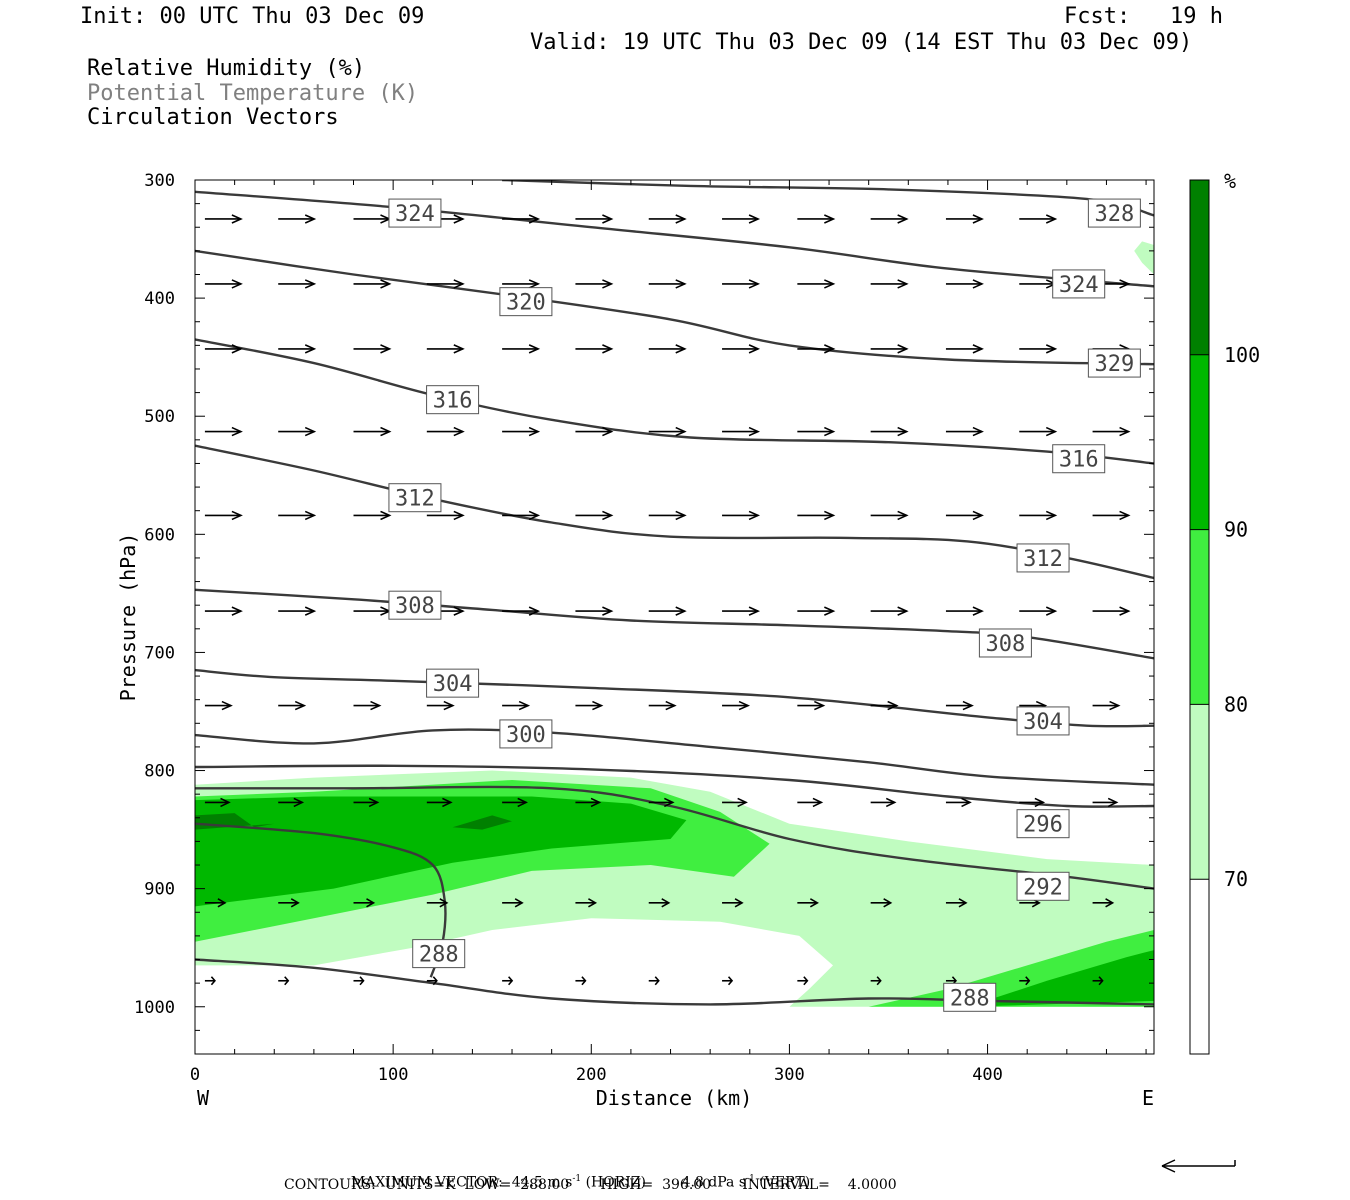 The image size is (1350, 1200). What do you see at coordinates (789, 1075) in the screenshot?
I see `x-tick-label: 300` at bounding box center [789, 1075].